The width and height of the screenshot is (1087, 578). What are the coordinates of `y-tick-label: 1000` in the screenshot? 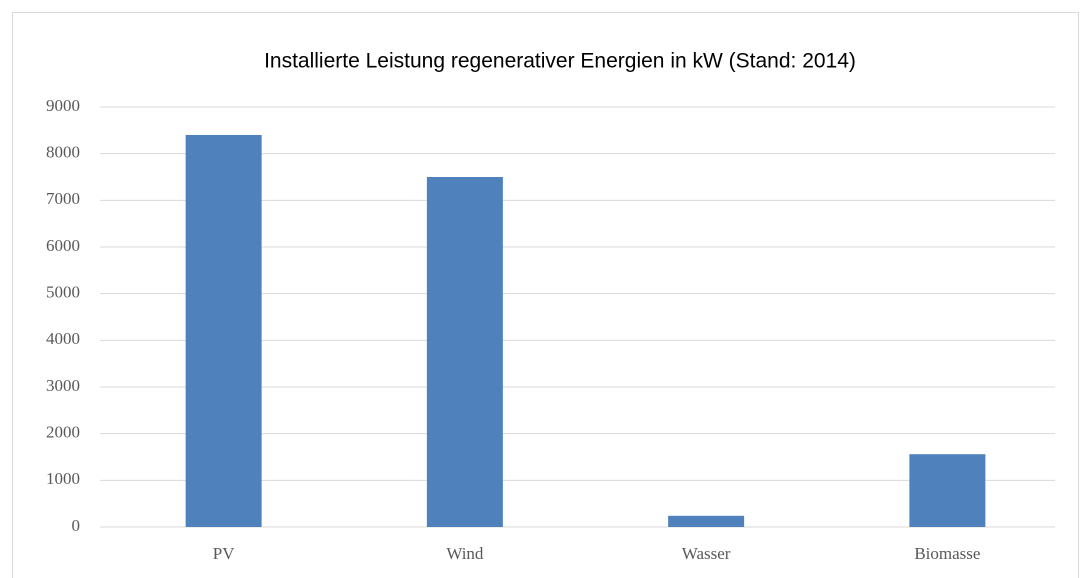 It's located at (63, 478).